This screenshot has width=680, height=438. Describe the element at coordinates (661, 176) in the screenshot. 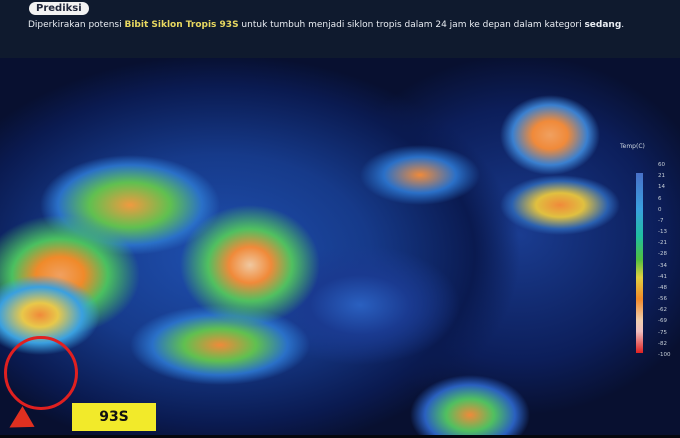

I see `legend-tick: 21` at that location.